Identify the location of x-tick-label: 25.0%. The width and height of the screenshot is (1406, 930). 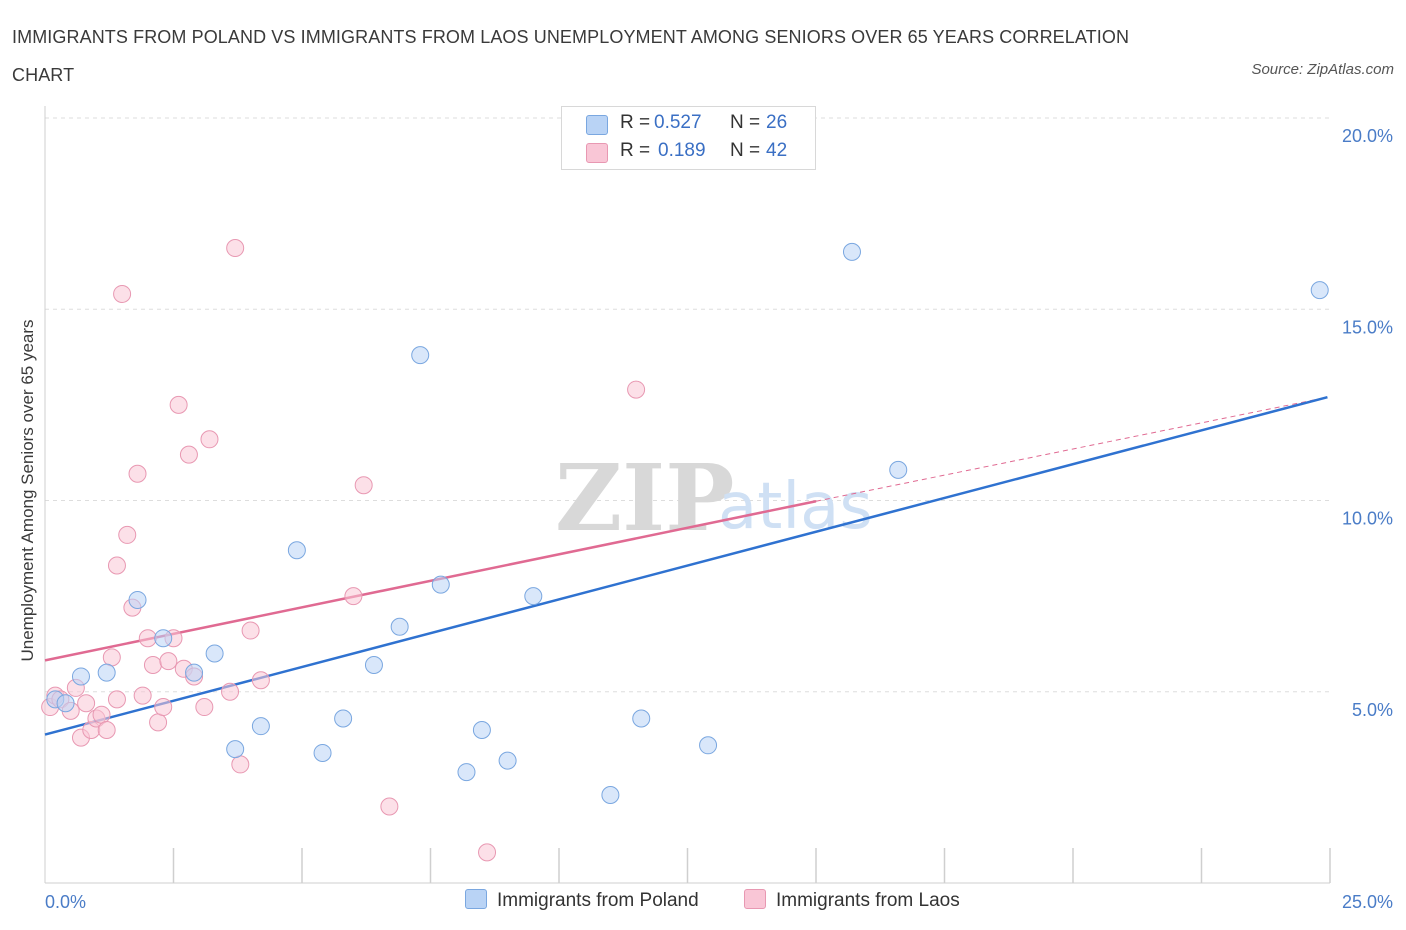
(1367, 902).